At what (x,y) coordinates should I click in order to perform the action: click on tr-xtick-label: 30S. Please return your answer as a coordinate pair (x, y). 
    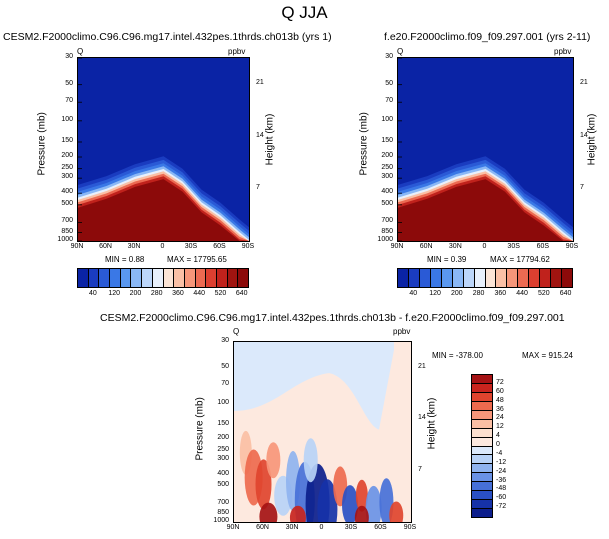
    Looking at the image, I should click on (513, 246).